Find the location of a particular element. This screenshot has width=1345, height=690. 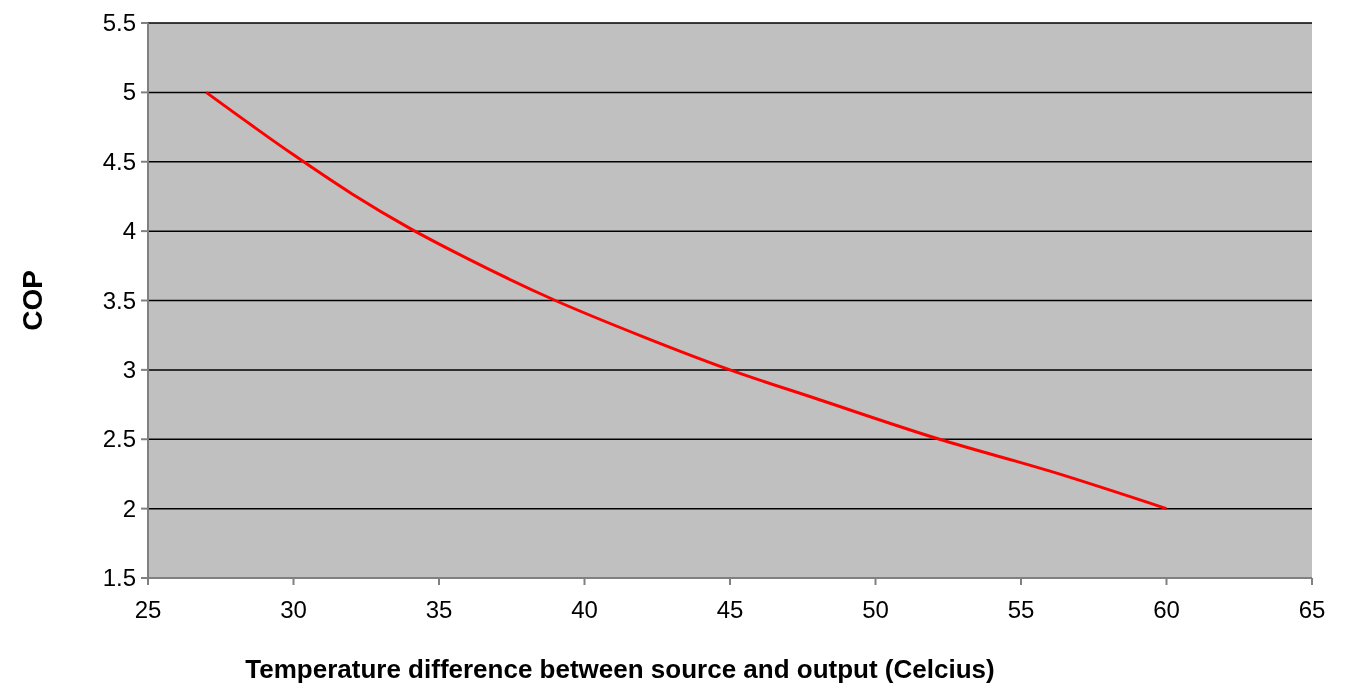

x-tick-label: 25 is located at coordinates (148, 609).